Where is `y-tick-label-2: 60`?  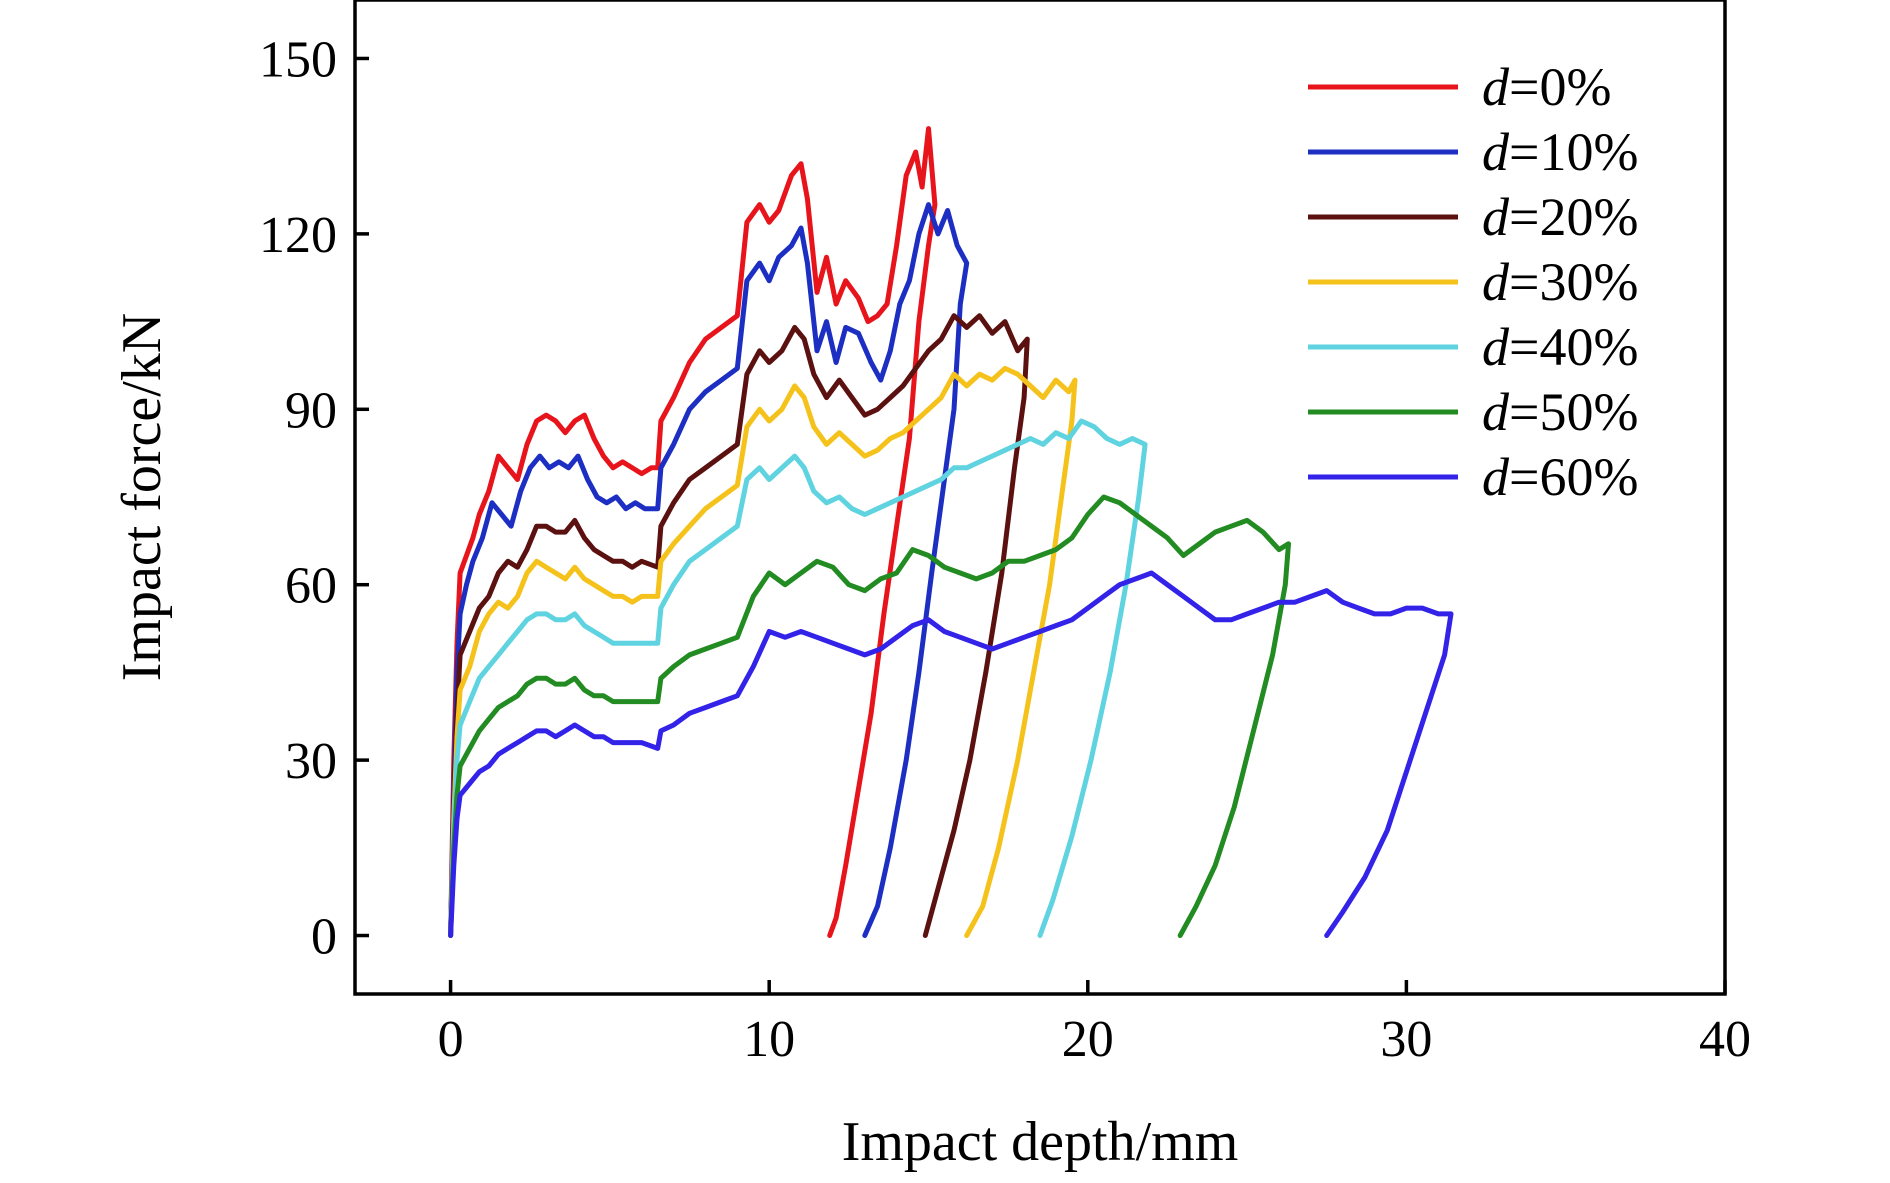
y-tick-label-2: 60 is located at coordinates (311, 586).